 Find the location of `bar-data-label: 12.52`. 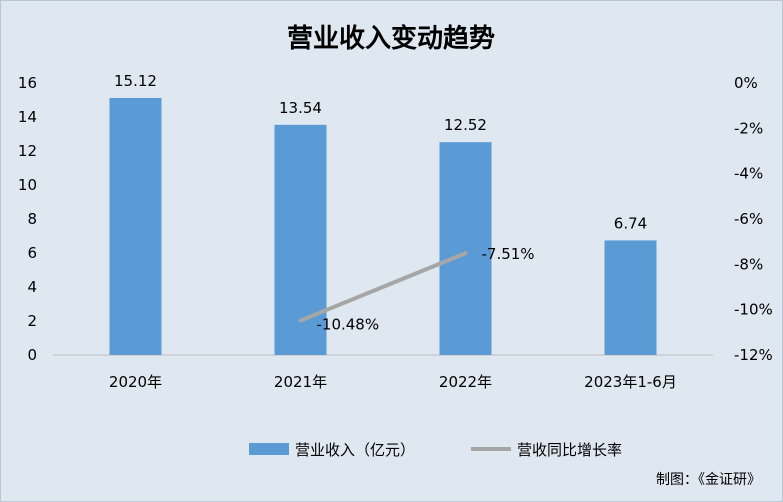

bar-data-label: 12.52 is located at coordinates (465, 125).